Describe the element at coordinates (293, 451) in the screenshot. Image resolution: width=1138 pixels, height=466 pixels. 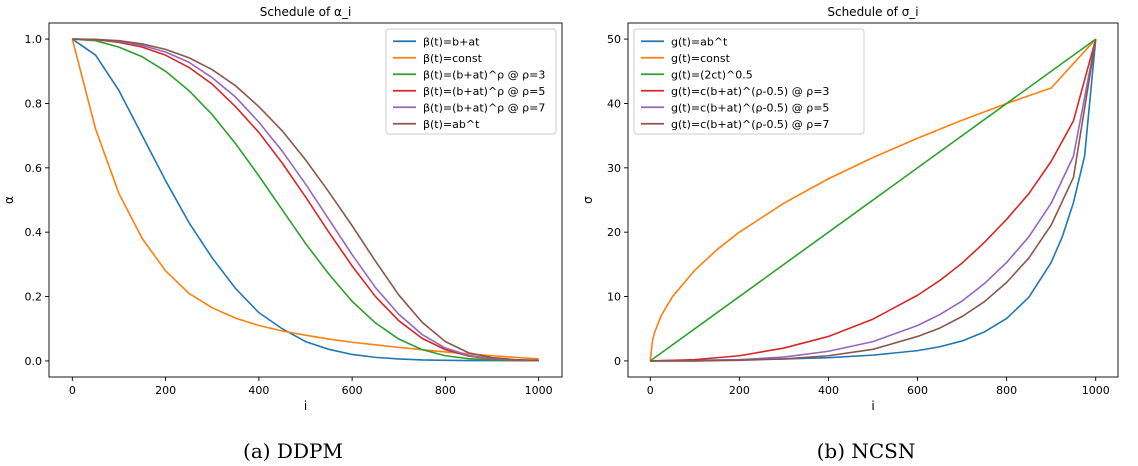
I see `caption-ddpm: (a) DDPM` at that location.